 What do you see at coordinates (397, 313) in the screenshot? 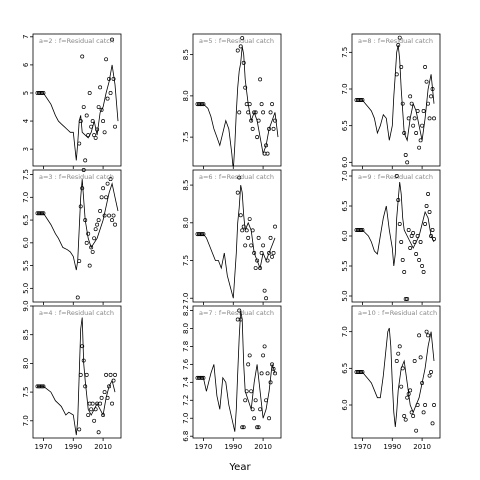
I see `panel-title: a=10 : f=Residual catch` at bounding box center [397, 313].